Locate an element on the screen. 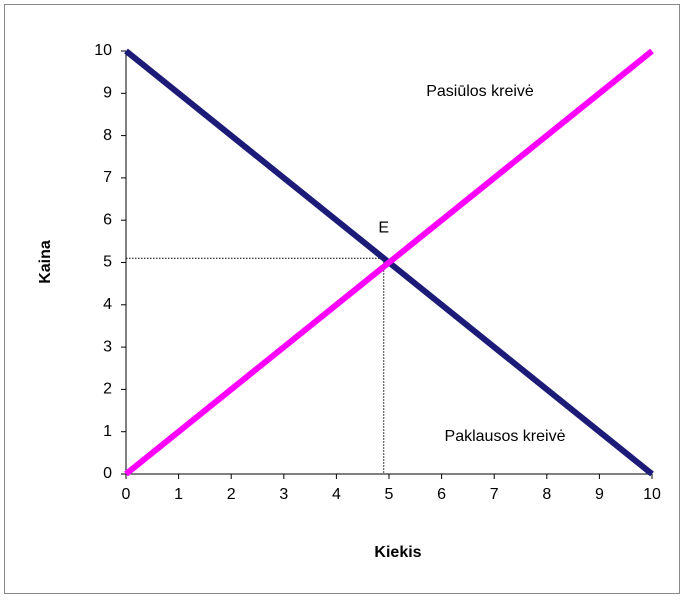 Image resolution: width=684 pixels, height=603 pixels. y-tick-label: 8 is located at coordinates (107, 135).